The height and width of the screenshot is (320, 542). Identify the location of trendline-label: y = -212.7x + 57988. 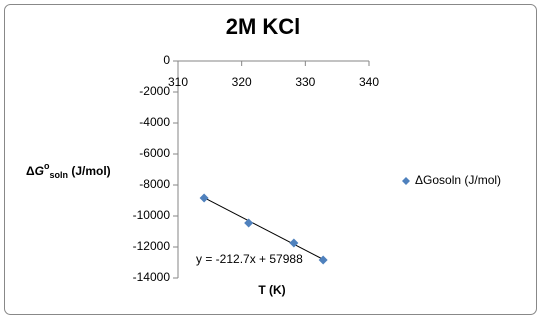
(249, 259).